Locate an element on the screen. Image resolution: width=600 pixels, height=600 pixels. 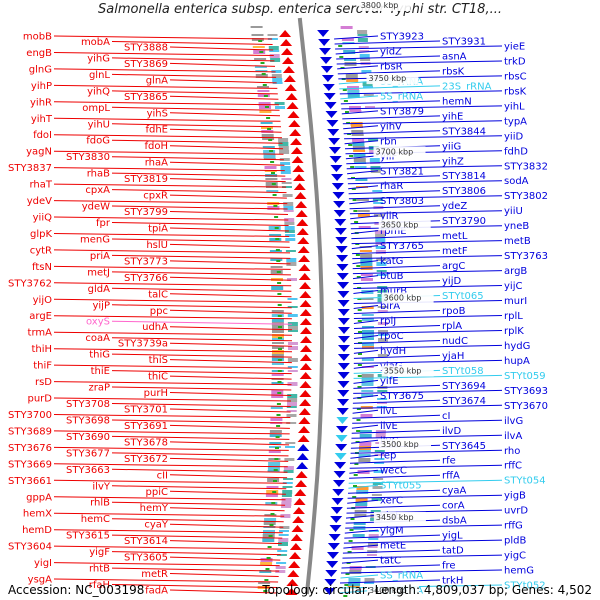
scale-label-bg is located at coordinates (392, 79).